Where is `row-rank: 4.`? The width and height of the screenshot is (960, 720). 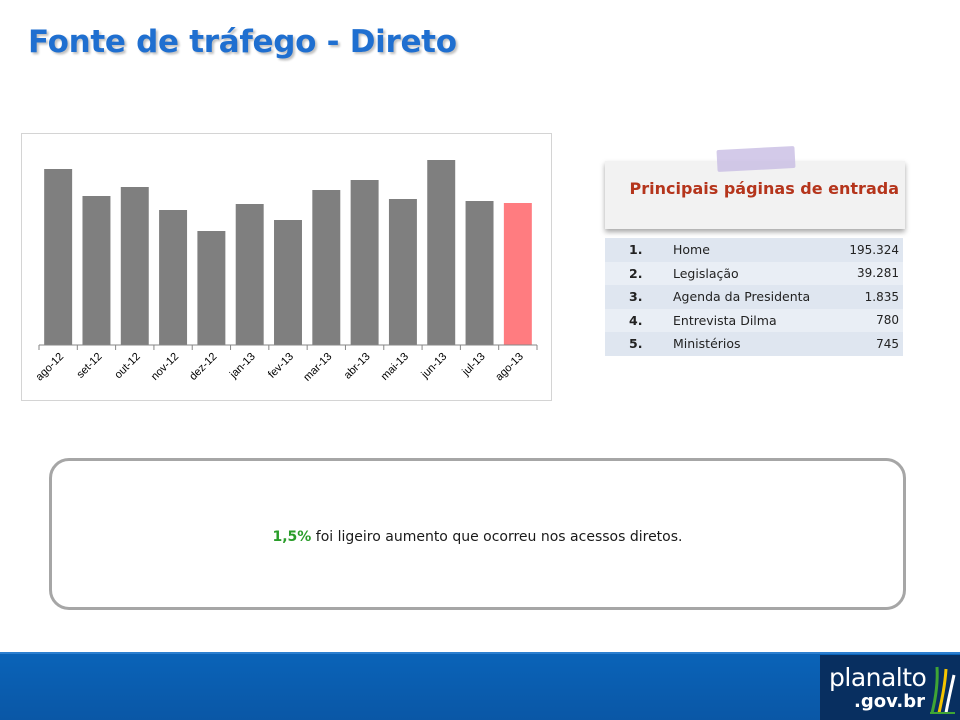
row-rank: 4. is located at coordinates (638, 320).